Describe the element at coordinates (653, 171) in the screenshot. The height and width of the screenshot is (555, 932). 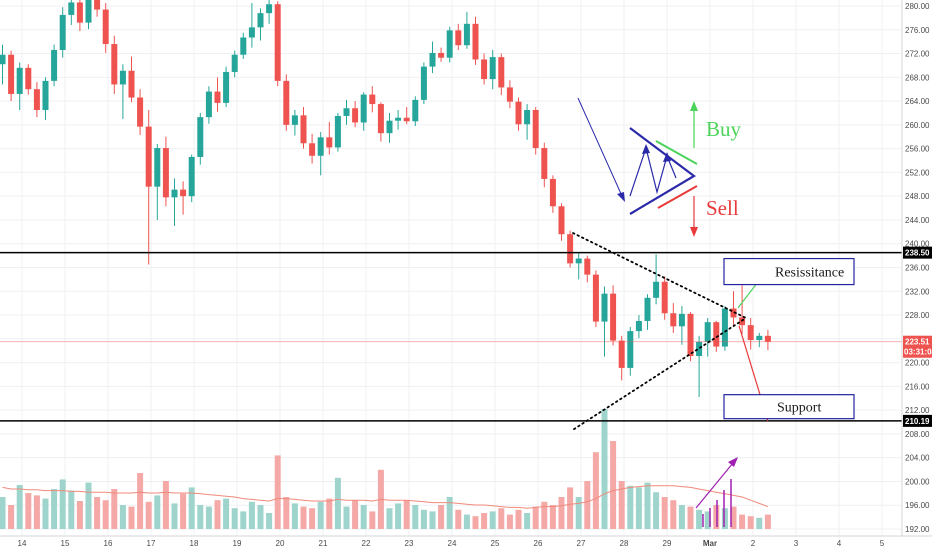
I see `schematic-zigzag` at that location.